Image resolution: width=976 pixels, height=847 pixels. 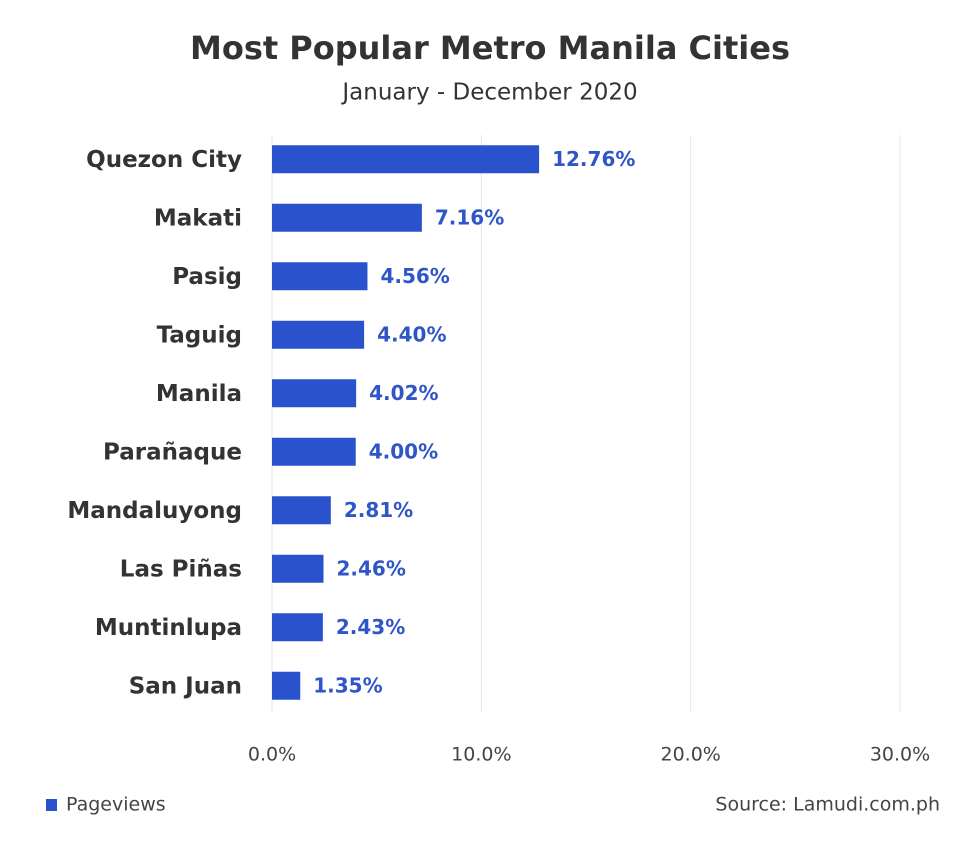 What do you see at coordinates (347, 685) in the screenshot?
I see `value-label: 1.35%` at bounding box center [347, 685].